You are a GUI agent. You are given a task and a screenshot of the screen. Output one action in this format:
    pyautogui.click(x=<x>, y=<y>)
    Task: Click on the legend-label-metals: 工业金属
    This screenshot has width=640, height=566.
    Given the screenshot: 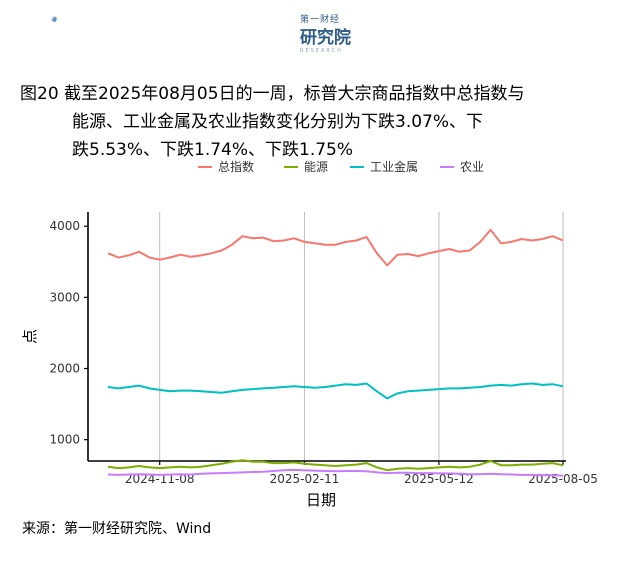 What is the action you would take?
    pyautogui.click(x=394, y=166)
    